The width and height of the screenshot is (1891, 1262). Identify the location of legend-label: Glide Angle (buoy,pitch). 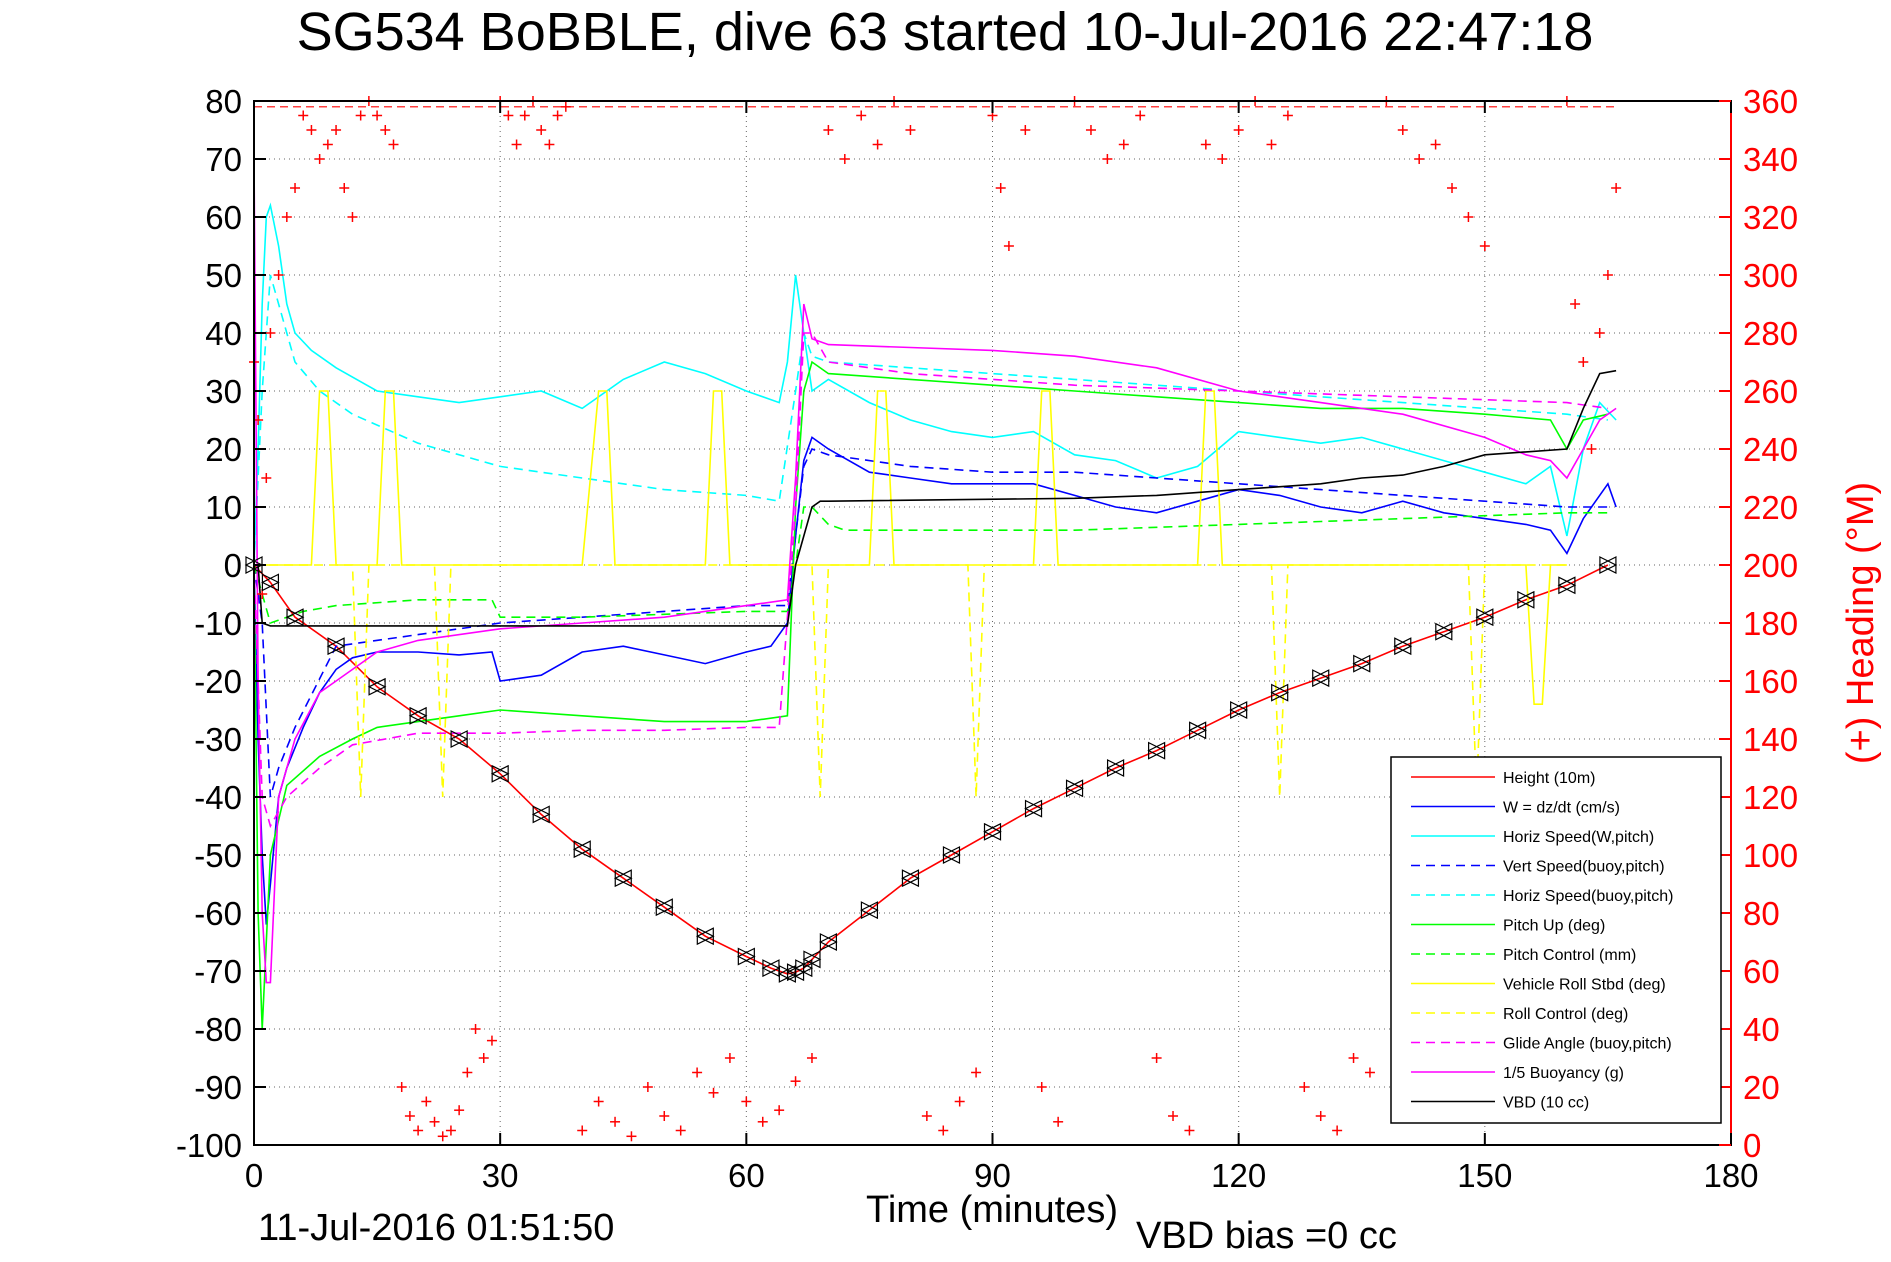
(1587, 1044).